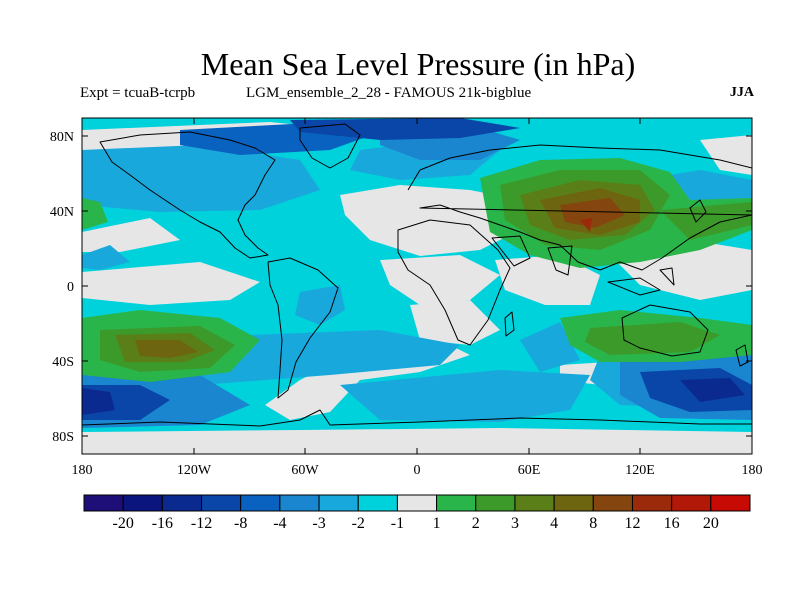 The height and width of the screenshot is (600, 800). What do you see at coordinates (418, 64) in the screenshot?
I see `plot-title: Mean Sea Level Pressure (in hPa)` at bounding box center [418, 64].